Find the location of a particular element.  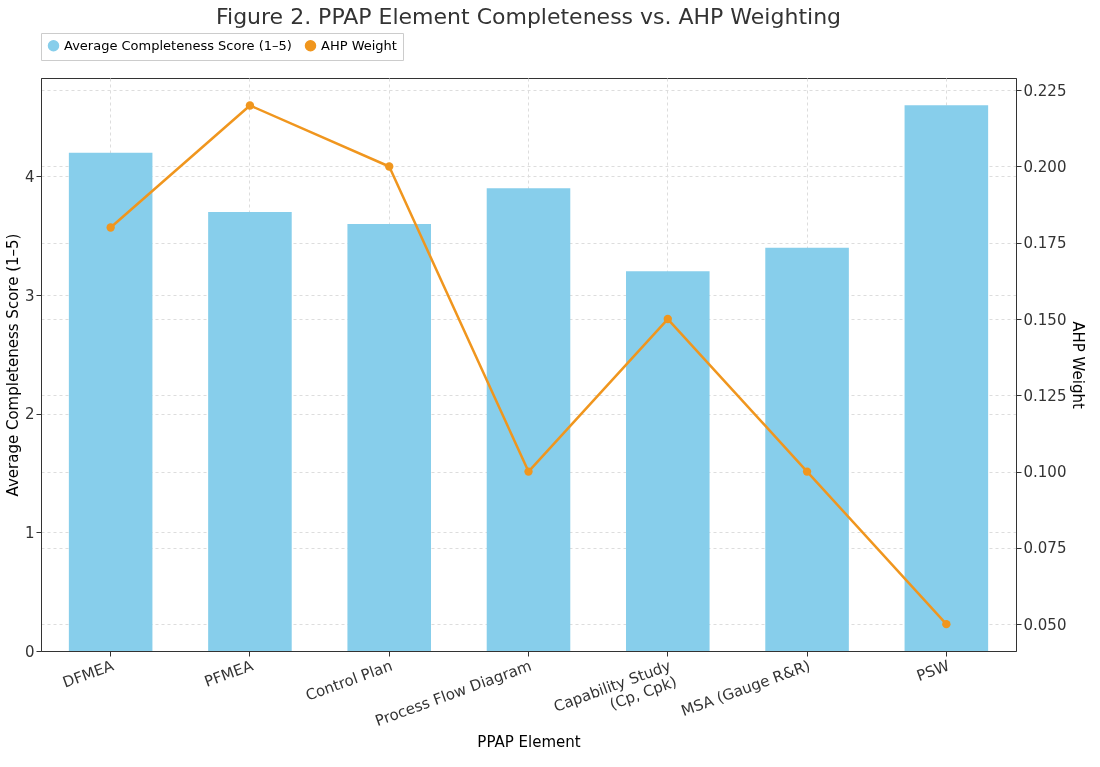

legend-label: AHP Weight is located at coordinates (359, 45).